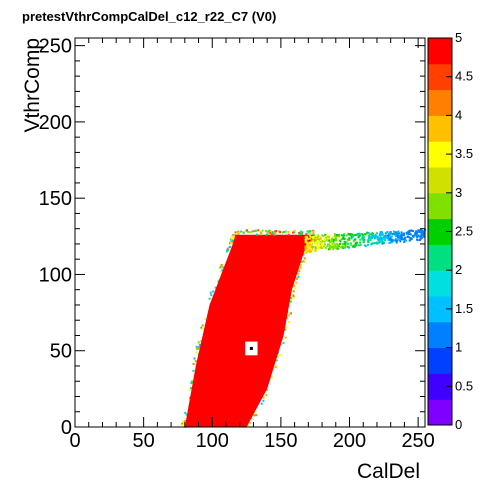  Describe the element at coordinates (464, 231) in the screenshot. I see `colorbar-tick-label: 2.5` at that location.